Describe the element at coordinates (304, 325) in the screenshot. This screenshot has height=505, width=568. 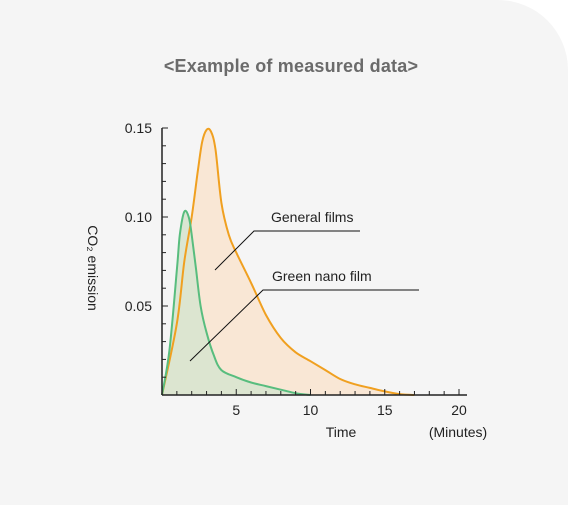
I see `annotation-leader-green-nano-film` at that location.